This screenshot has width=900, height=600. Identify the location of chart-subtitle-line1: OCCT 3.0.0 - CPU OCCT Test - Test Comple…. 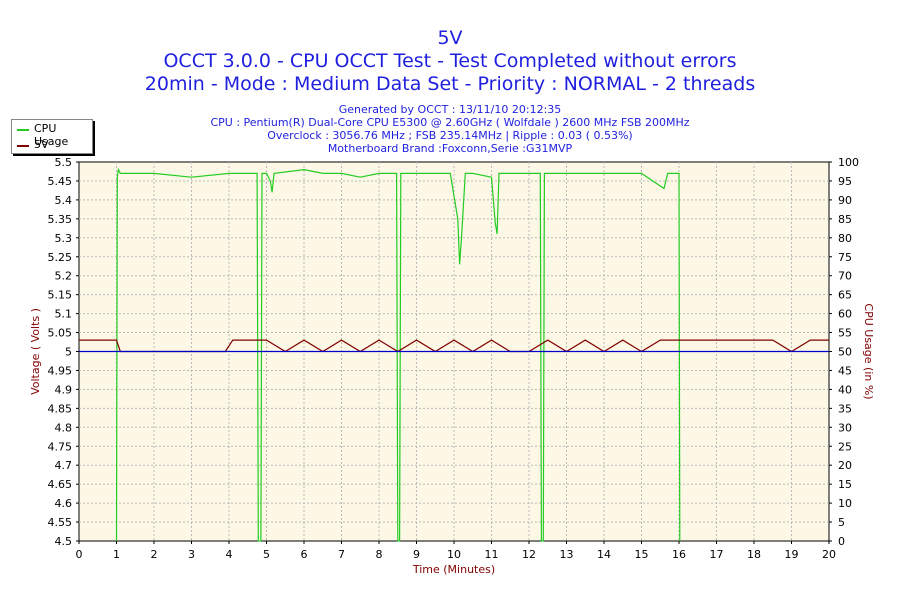
(450, 61).